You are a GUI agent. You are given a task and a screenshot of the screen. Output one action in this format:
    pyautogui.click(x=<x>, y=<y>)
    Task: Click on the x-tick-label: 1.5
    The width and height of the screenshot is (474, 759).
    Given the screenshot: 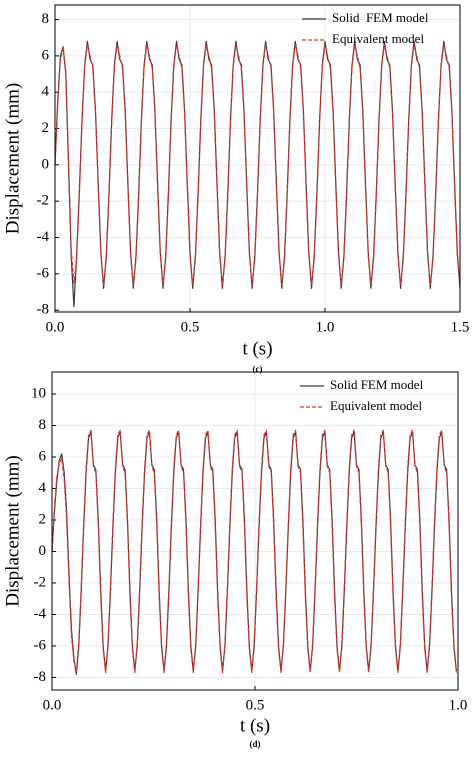 What is the action you would take?
    pyautogui.click(x=460, y=327)
    